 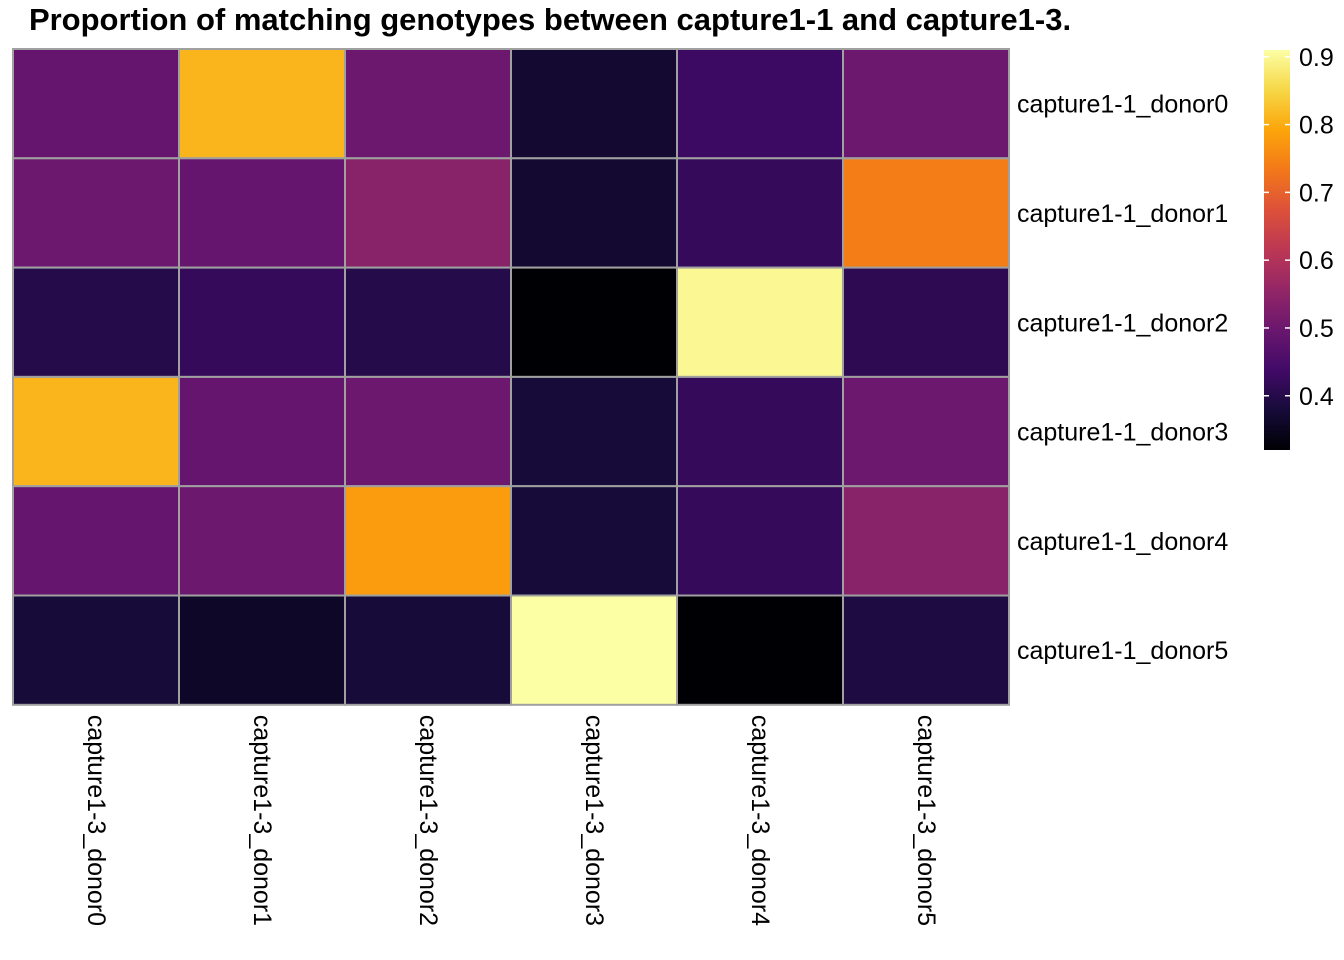 I want to click on column-label: capture1-3_donor2, so click(x=428, y=820).